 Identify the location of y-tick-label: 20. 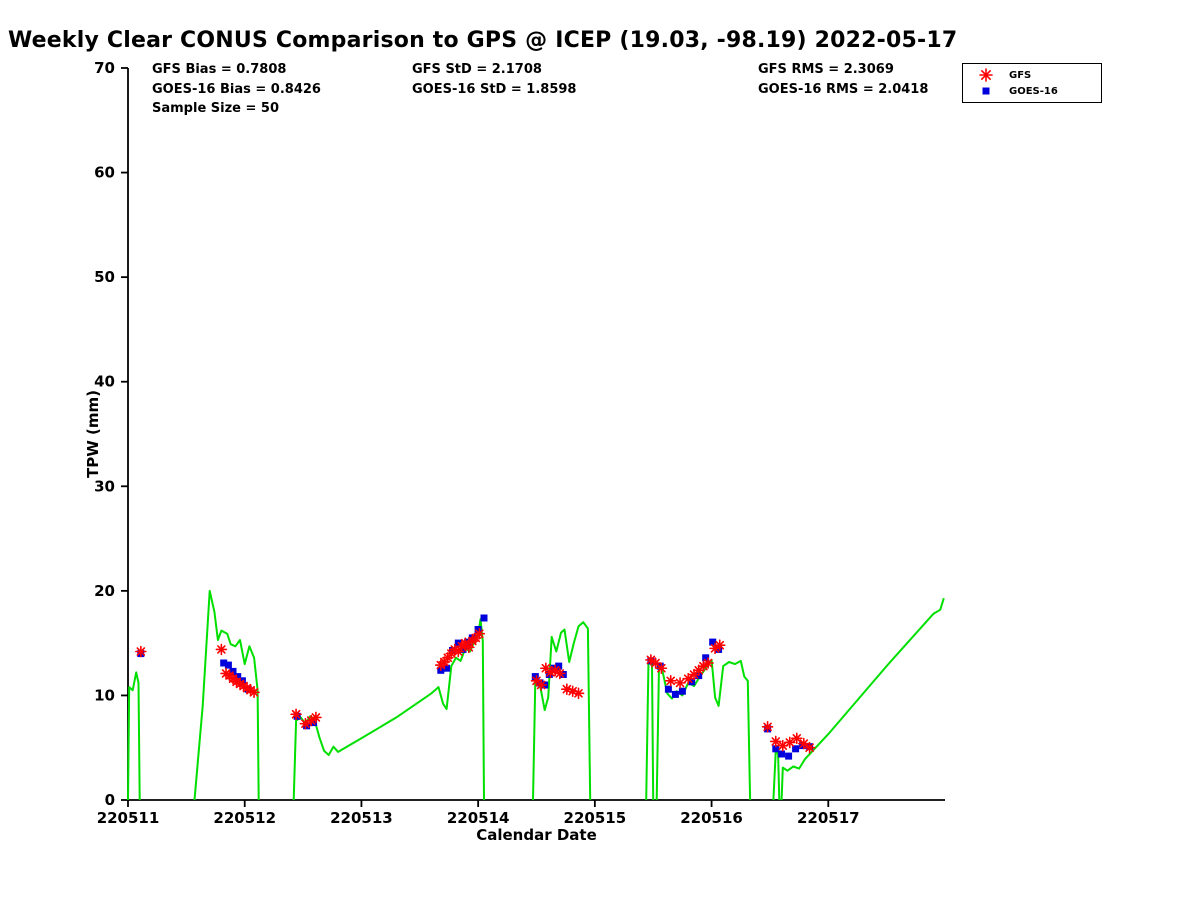
(104, 591).